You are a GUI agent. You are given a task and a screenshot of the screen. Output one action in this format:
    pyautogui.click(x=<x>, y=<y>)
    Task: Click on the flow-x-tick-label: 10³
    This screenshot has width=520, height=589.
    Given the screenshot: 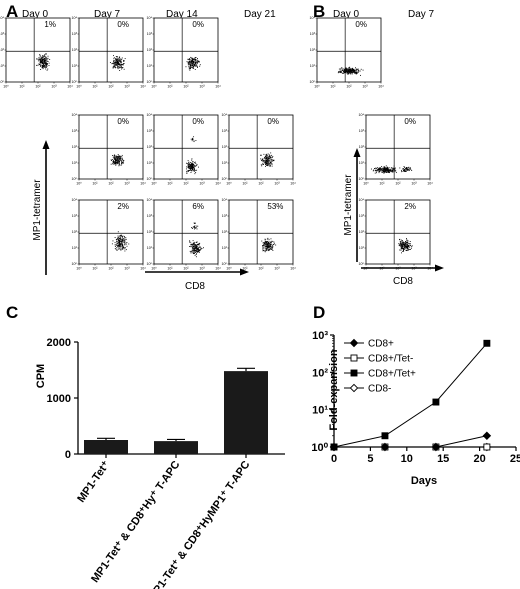 What is the action you would take?
    pyautogui.click(x=414, y=269)
    